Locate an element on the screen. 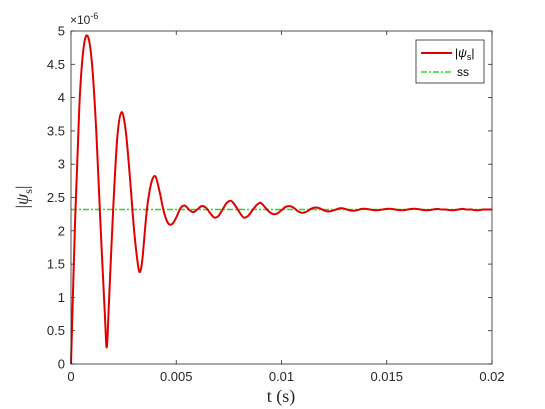  y-tick-label: 1.5 is located at coordinates (56, 264).